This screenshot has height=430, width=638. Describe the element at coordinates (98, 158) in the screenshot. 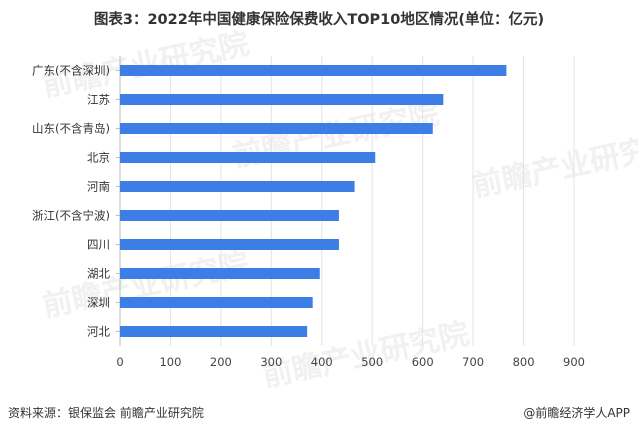

I see `category-label: 北京` at that location.